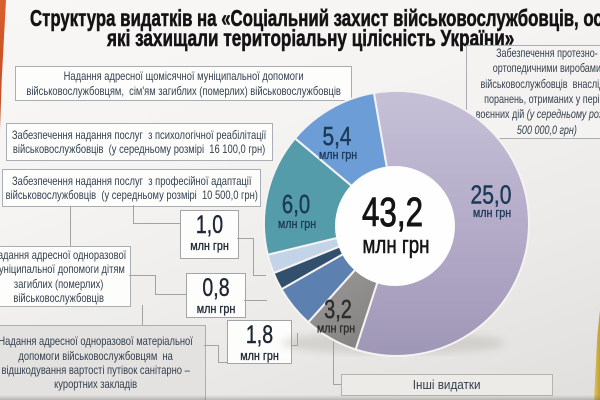  What do you see at coordinates (392, 212) in the screenshot?
I see `svg-text: 43,2` at bounding box center [392, 212].